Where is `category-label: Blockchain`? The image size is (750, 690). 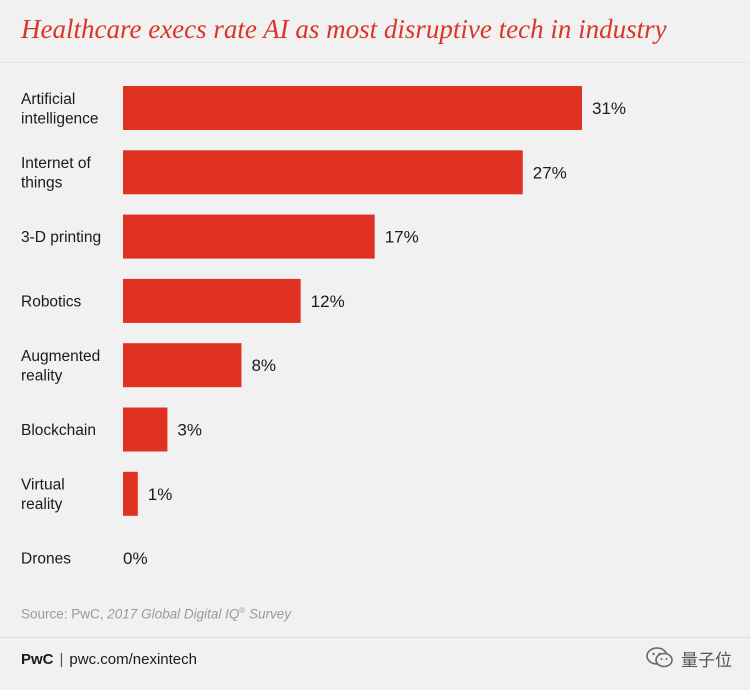
category-label: Blockchain is located at coordinates (58, 430).